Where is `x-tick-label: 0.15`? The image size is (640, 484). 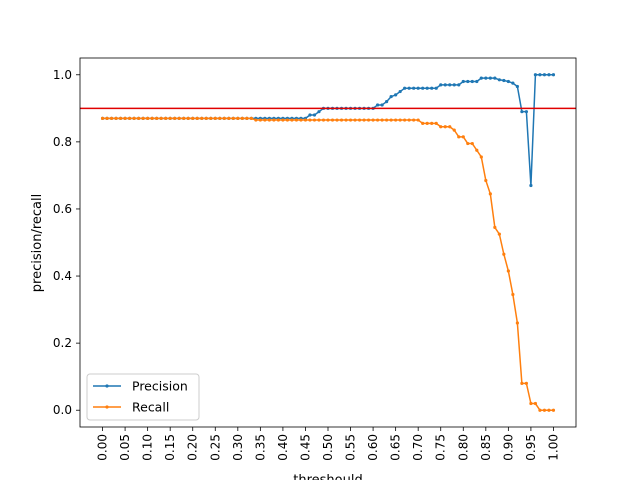
x-tick-label: 0.15 is located at coordinates (170, 447).